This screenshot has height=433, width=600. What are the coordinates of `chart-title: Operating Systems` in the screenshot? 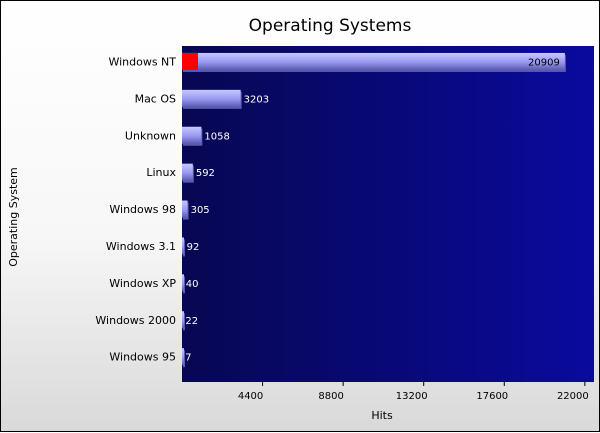 It's located at (330, 26).